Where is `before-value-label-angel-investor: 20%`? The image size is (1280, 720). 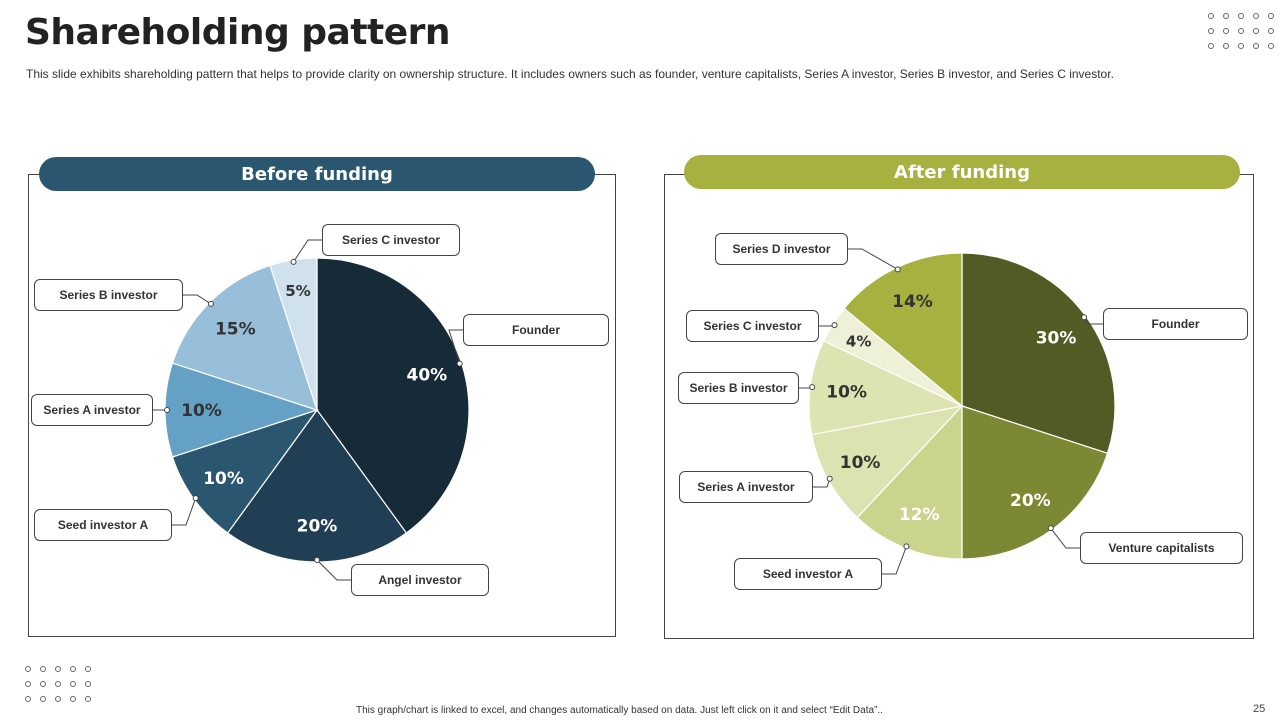 before-value-label-angel-investor: 20% is located at coordinates (317, 527).